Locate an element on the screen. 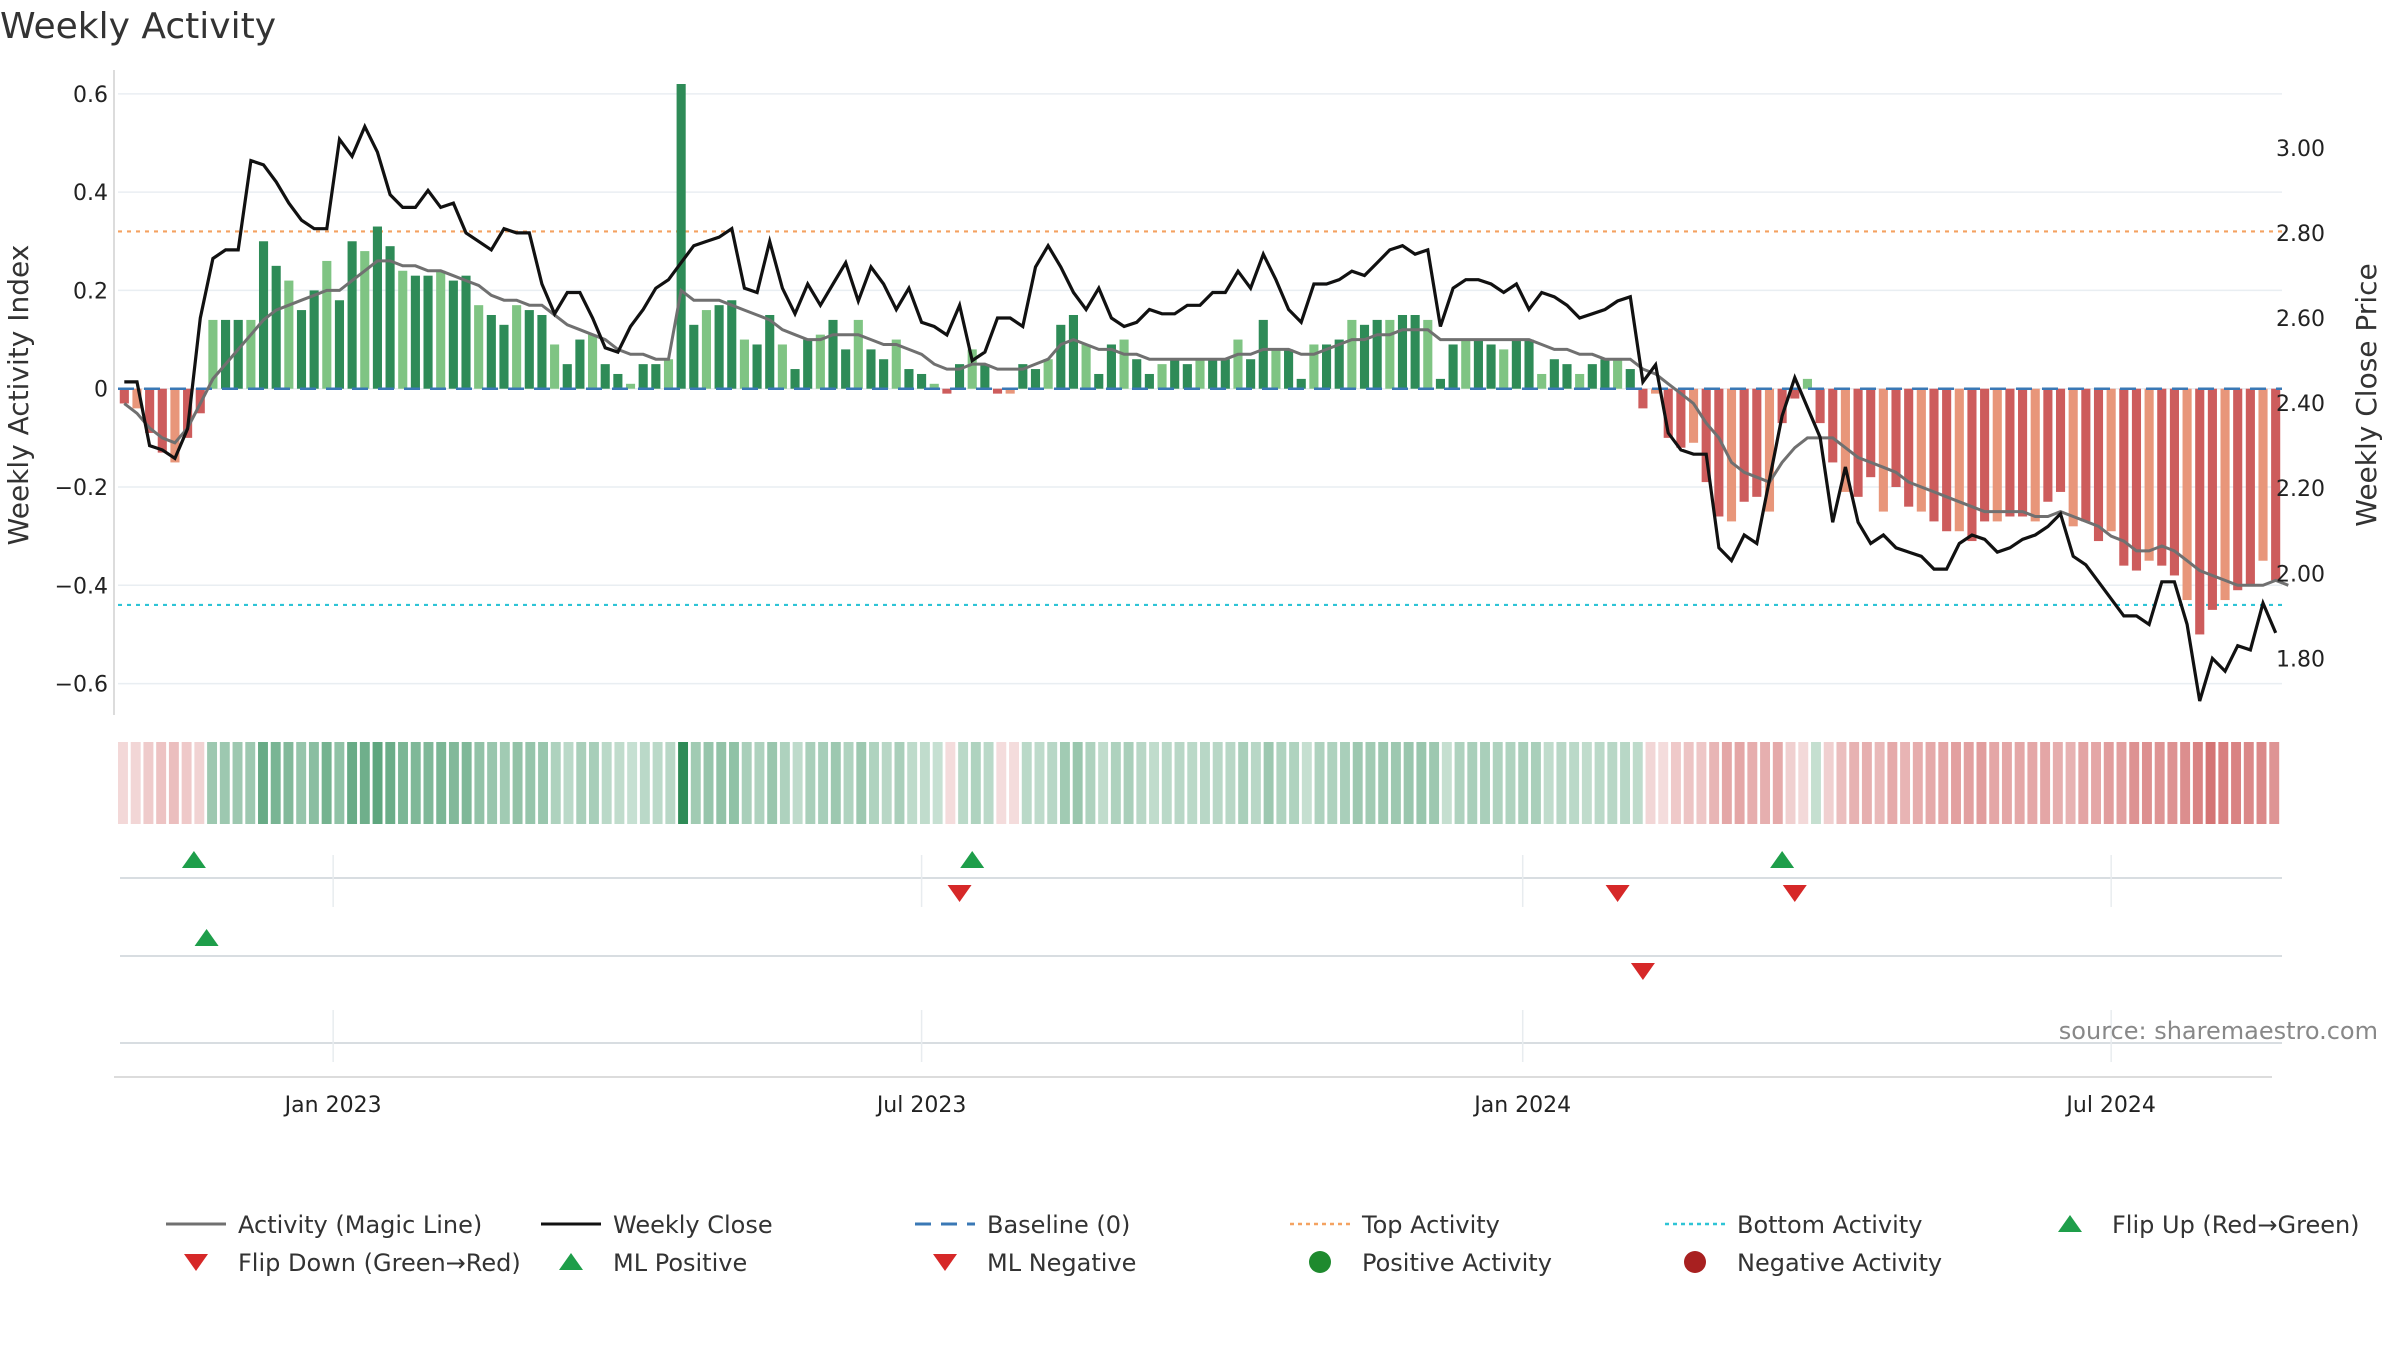 This screenshot has width=2400, height=1350. left-tick-label: 0.4 is located at coordinates (90, 193).